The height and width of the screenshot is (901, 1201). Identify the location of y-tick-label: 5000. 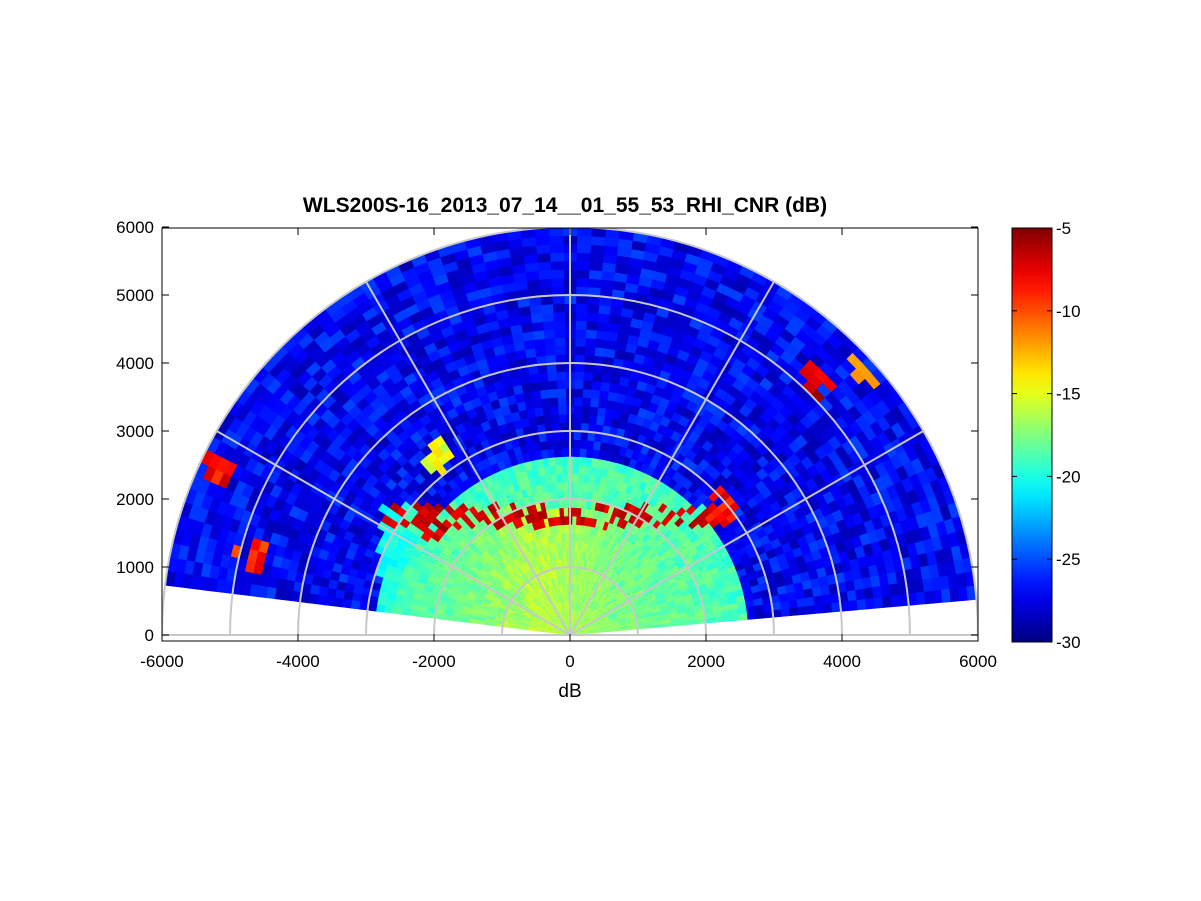
(135, 295).